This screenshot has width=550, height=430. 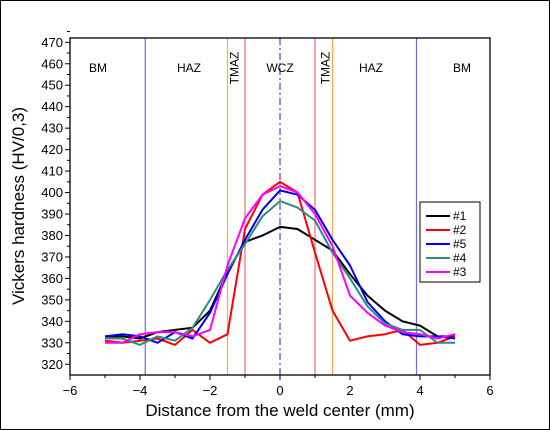 What do you see at coordinates (140, 390) in the screenshot?
I see `x-tick-label: −4` at bounding box center [140, 390].